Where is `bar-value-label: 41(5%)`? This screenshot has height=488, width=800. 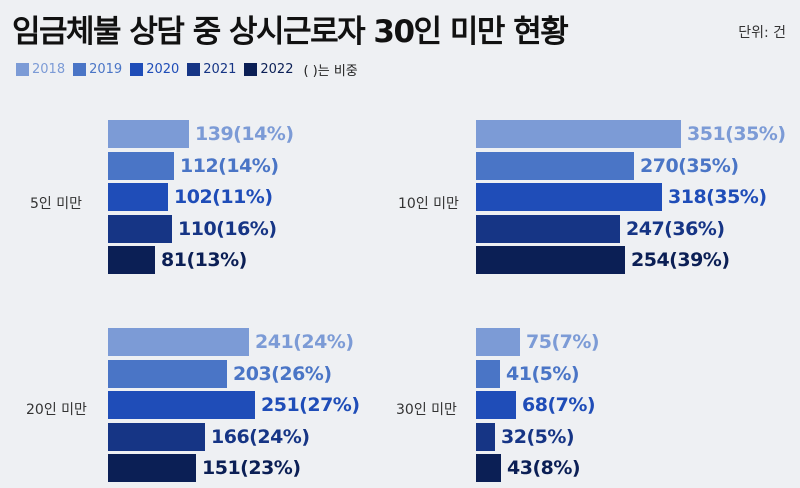
bar-value-label: 41(5%) is located at coordinates (543, 373).